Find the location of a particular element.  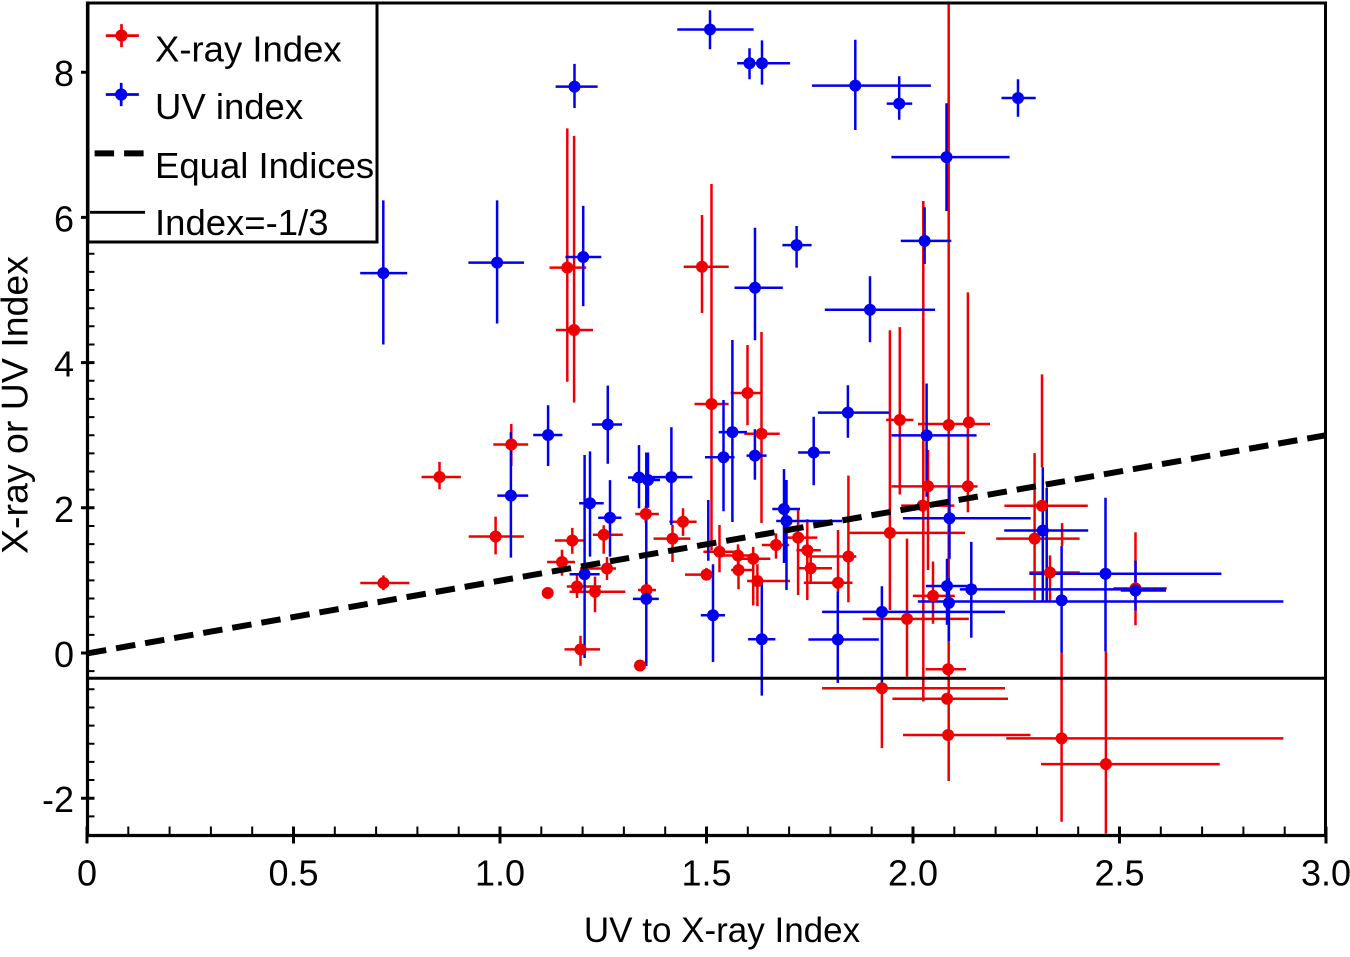

svg-text: 2.5 is located at coordinates (1119, 873).